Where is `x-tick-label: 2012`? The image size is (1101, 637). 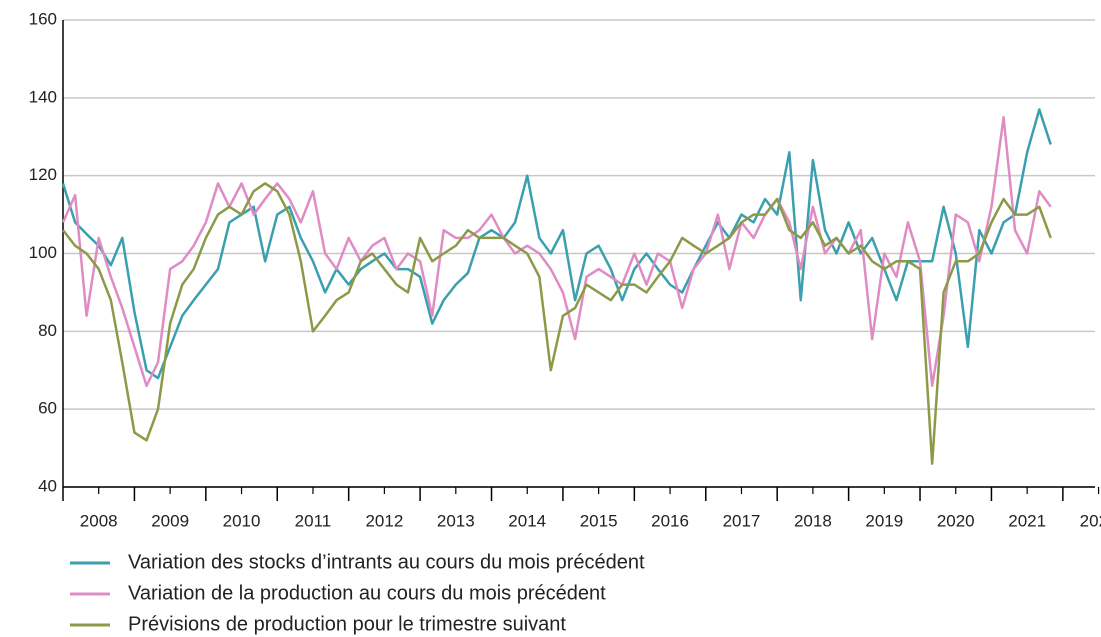 x-tick-label: 2012 is located at coordinates (384, 520).